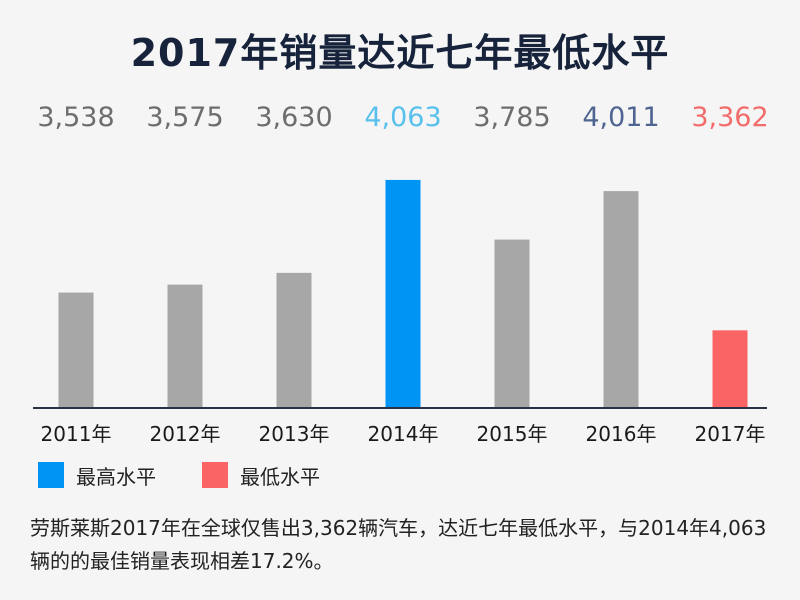 The width and height of the screenshot is (800, 600). Describe the element at coordinates (293, 117) in the screenshot. I see `value-label: 3,630` at that location.